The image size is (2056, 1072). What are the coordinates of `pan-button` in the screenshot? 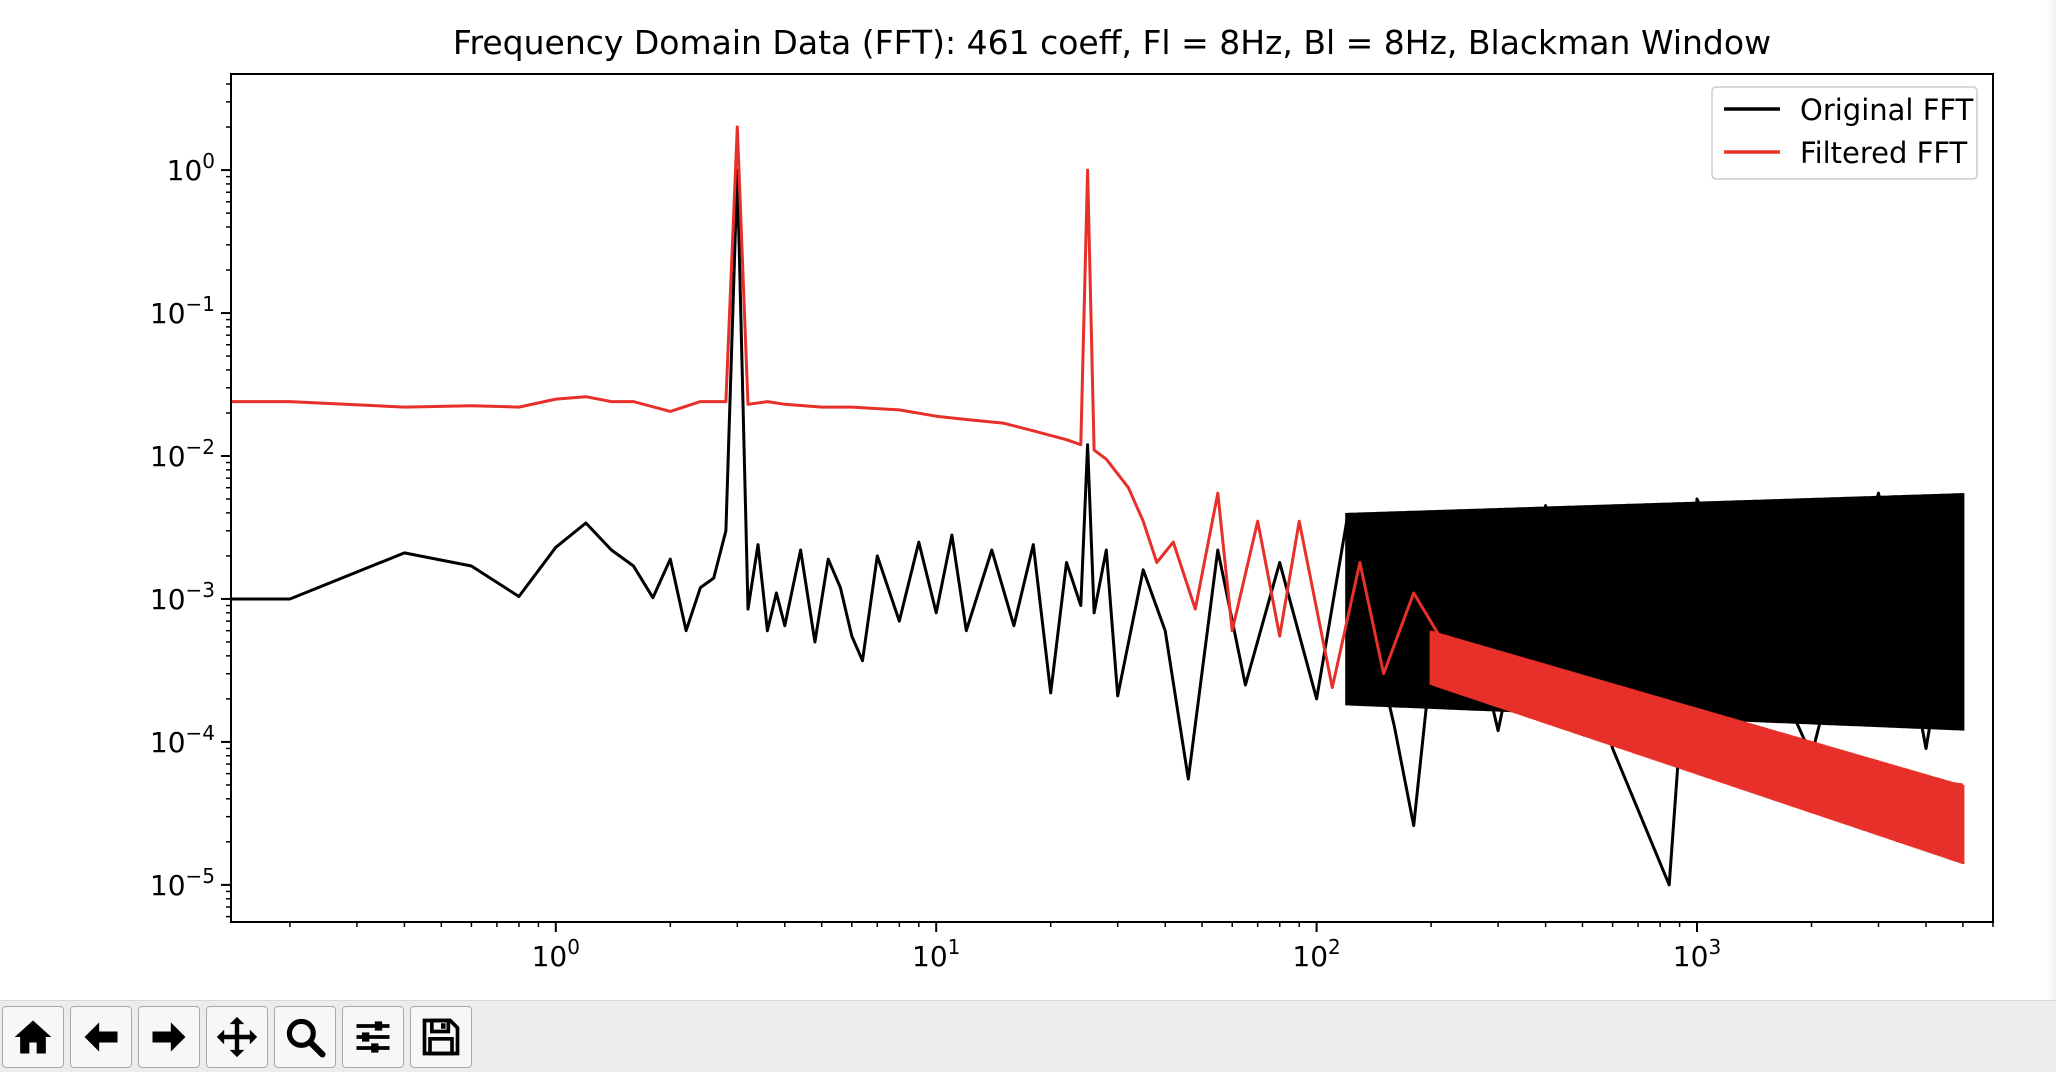 It's located at (237, 1036).